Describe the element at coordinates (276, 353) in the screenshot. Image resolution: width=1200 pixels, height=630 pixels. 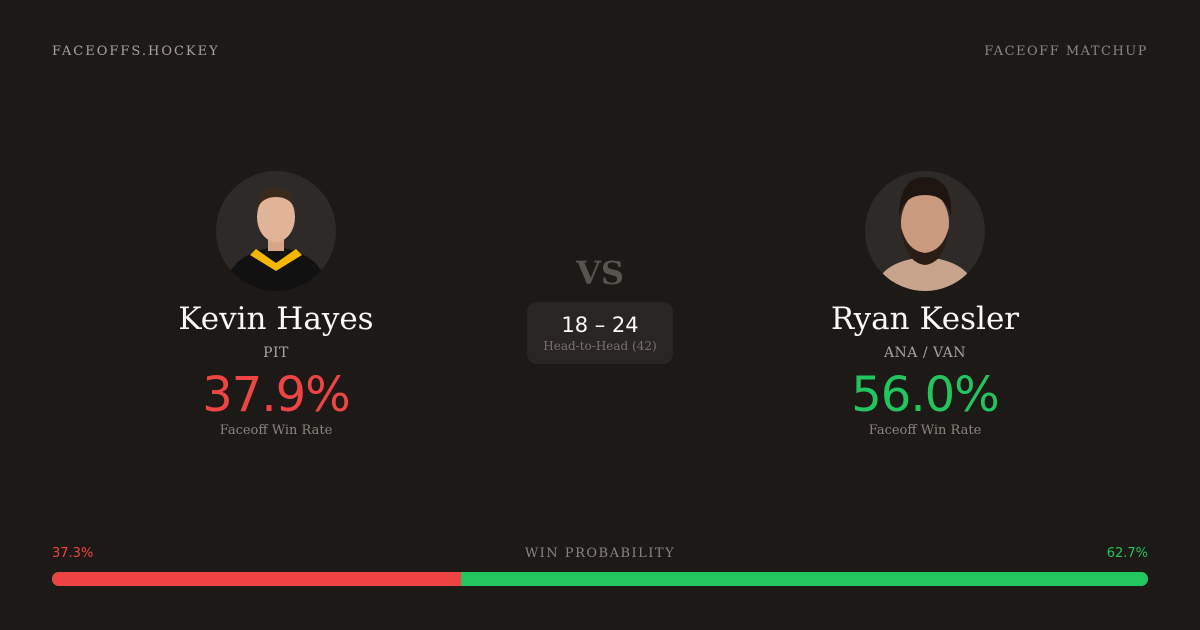
I see `player-team: PIT` at that location.